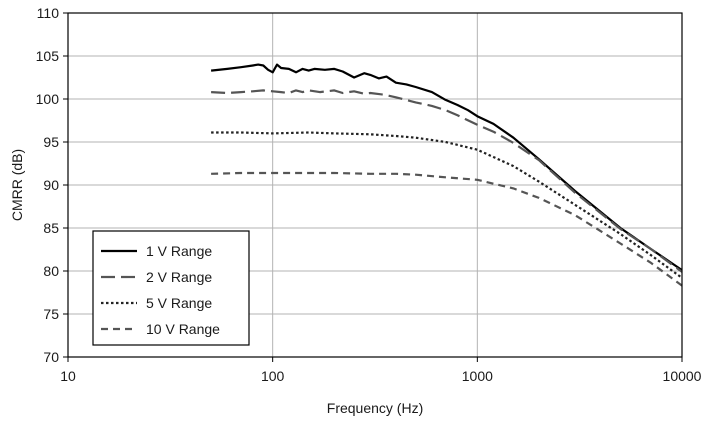  I want to click on legend-label: 1 V Range, so click(179, 251).